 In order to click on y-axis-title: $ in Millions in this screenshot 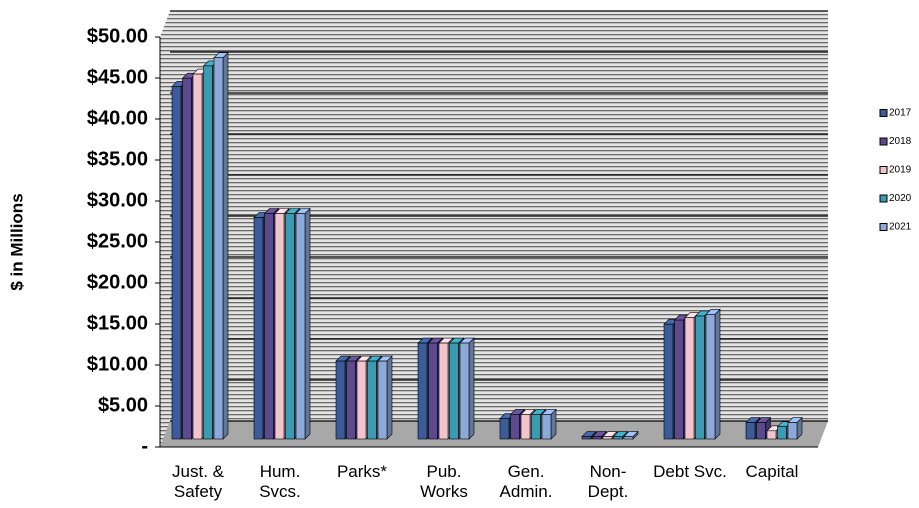, I will do `click(16, 241)`.